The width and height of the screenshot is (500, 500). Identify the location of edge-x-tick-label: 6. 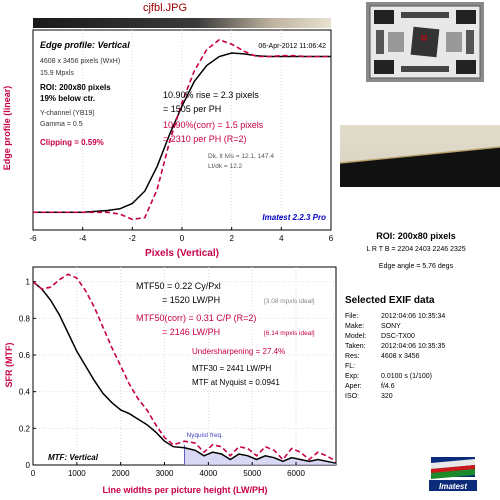
(331, 238).